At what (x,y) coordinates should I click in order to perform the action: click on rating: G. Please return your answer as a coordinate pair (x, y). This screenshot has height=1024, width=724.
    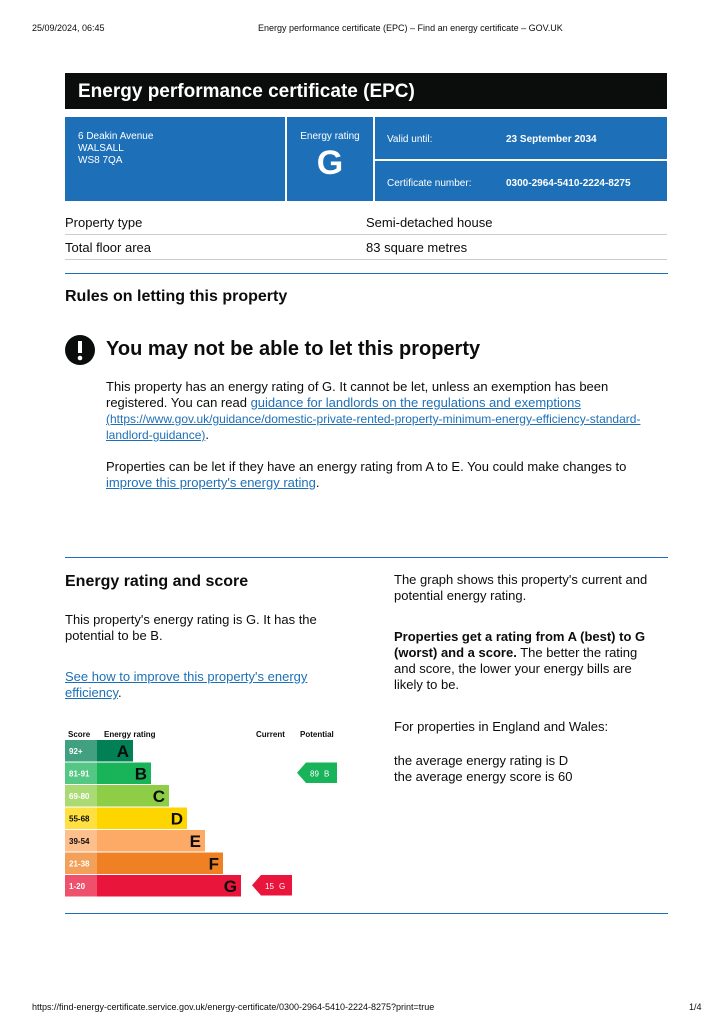
    Looking at the image, I should click on (330, 163).